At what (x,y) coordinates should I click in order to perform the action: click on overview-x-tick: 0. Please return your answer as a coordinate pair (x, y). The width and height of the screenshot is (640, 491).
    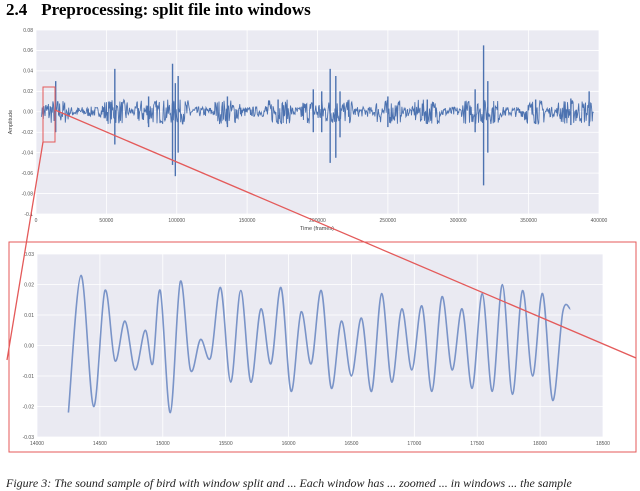
    Looking at the image, I should click on (36, 221).